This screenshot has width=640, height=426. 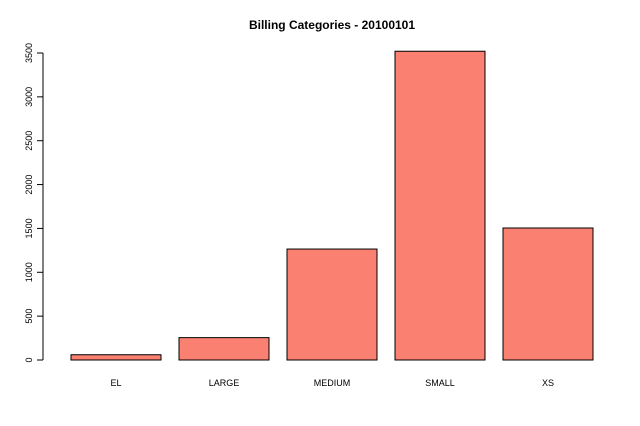 I want to click on y-tick-label: 1000, so click(x=29, y=272).